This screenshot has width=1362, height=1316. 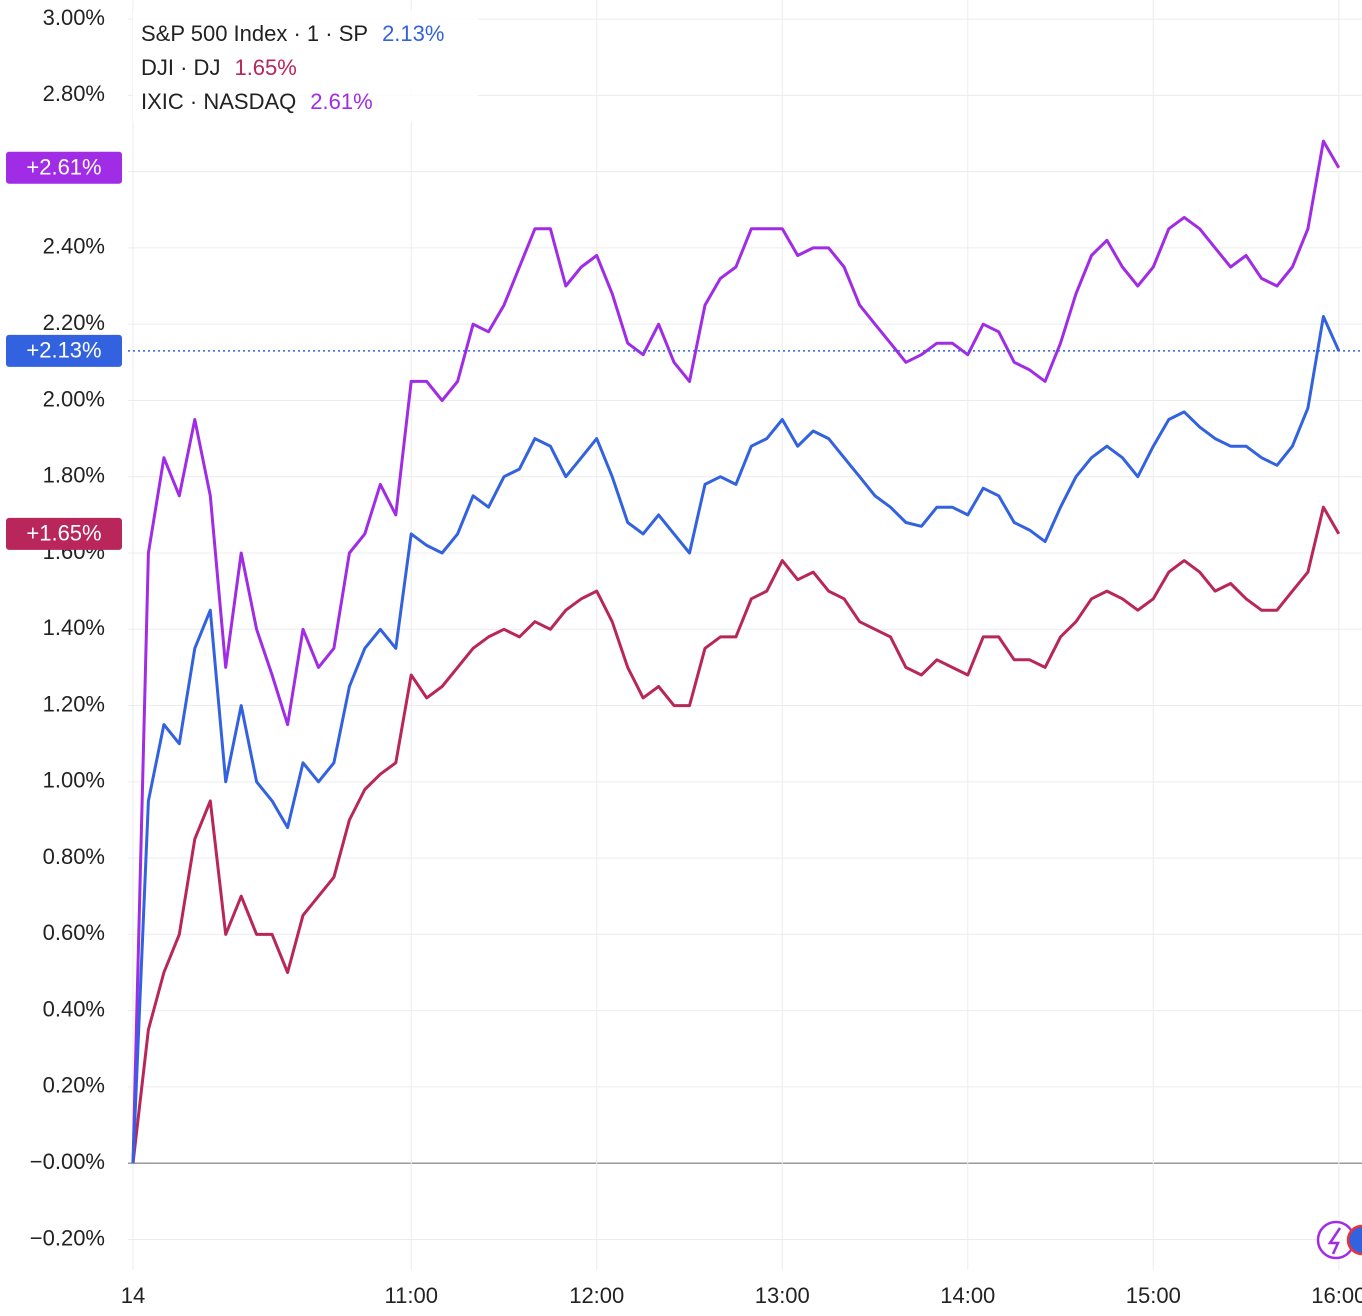 What do you see at coordinates (67, 1161) in the screenshot?
I see `y-tick-label: −0.00%` at bounding box center [67, 1161].